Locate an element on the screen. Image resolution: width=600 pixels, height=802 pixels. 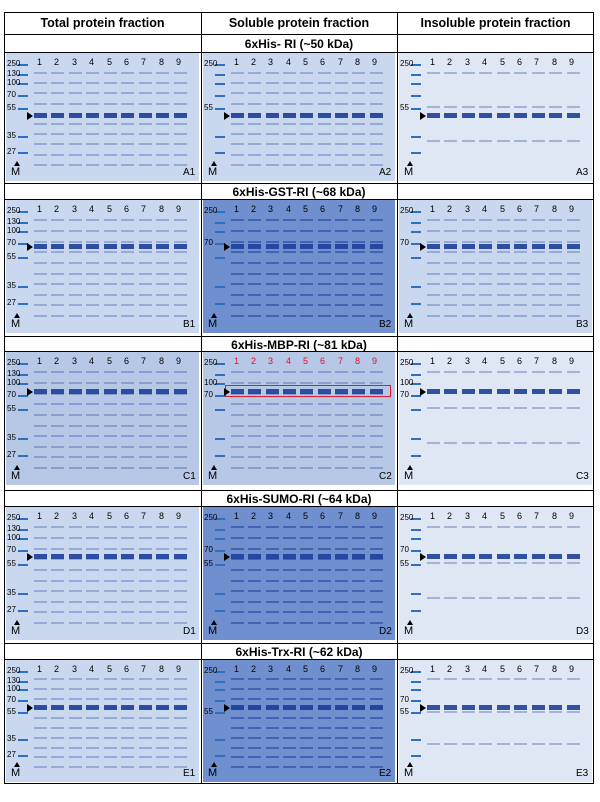
lane-number: 6 is located at coordinates (323, 361).